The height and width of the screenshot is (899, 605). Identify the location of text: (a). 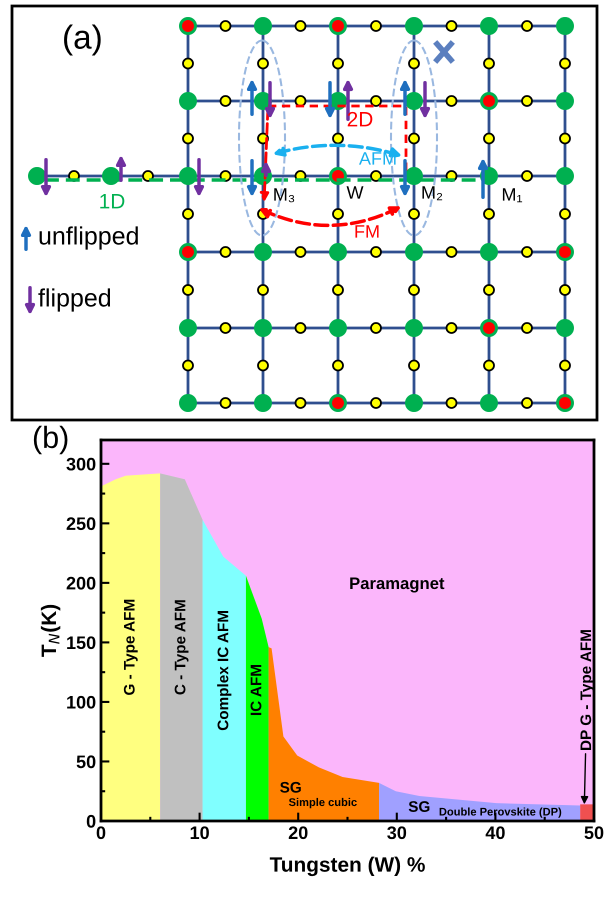
(82, 40).